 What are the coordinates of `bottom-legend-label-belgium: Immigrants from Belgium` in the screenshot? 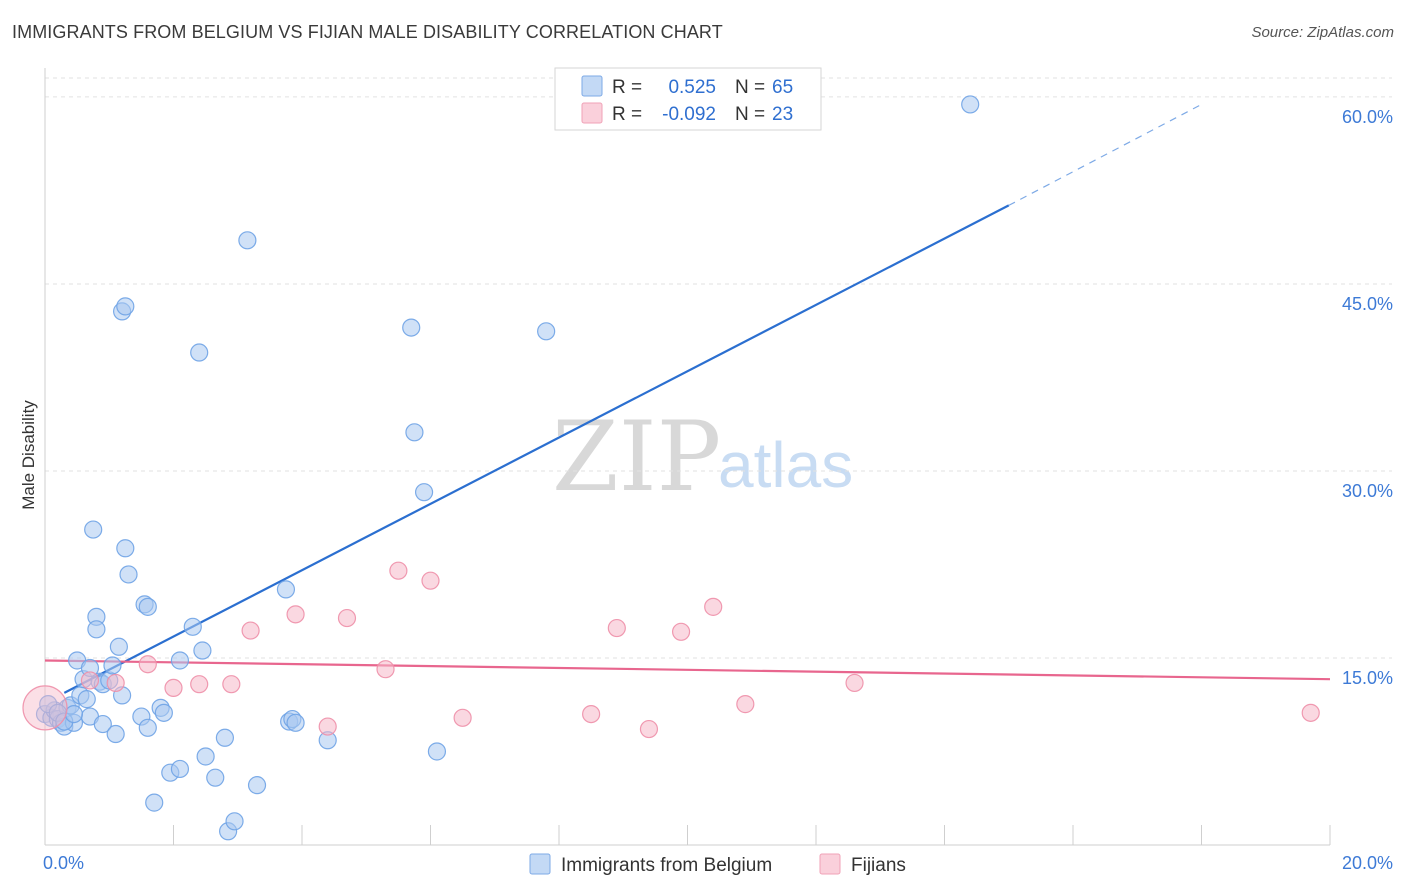 It's located at (666, 865).